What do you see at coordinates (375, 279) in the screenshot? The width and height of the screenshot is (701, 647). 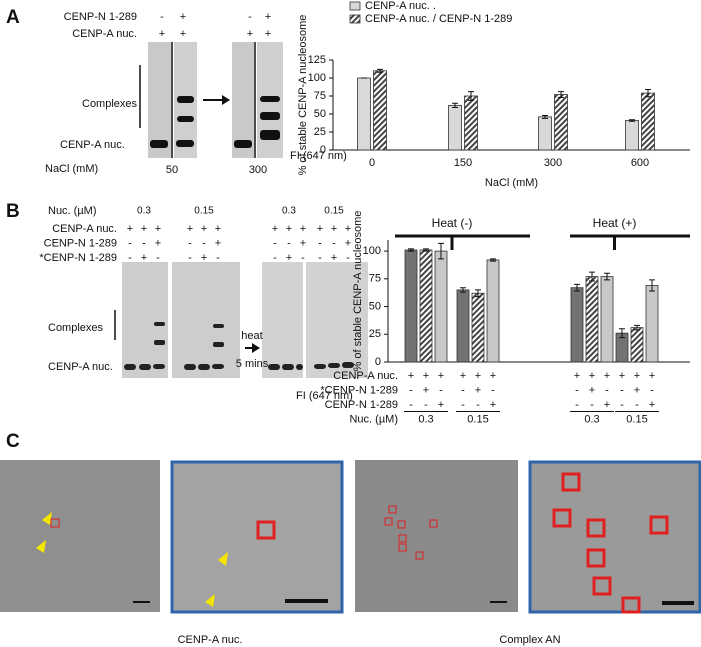 I see `y-tick-label: 75` at bounding box center [375, 279].